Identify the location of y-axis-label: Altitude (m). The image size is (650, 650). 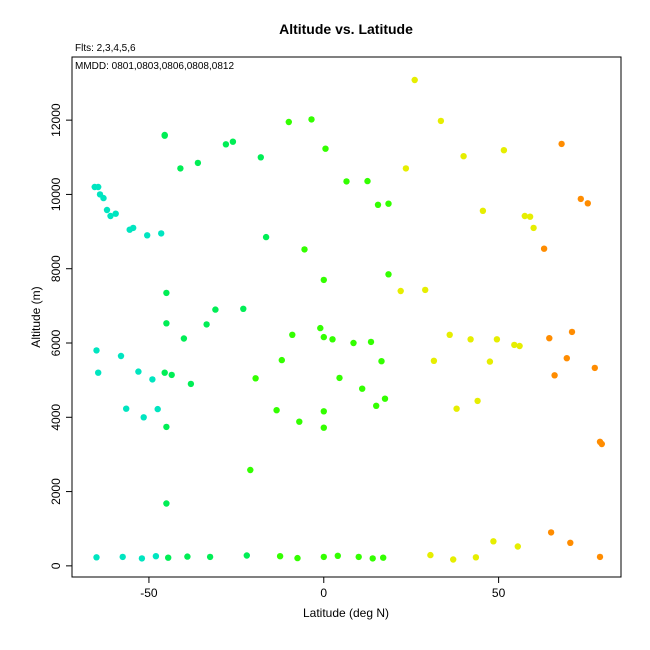
(36, 316).